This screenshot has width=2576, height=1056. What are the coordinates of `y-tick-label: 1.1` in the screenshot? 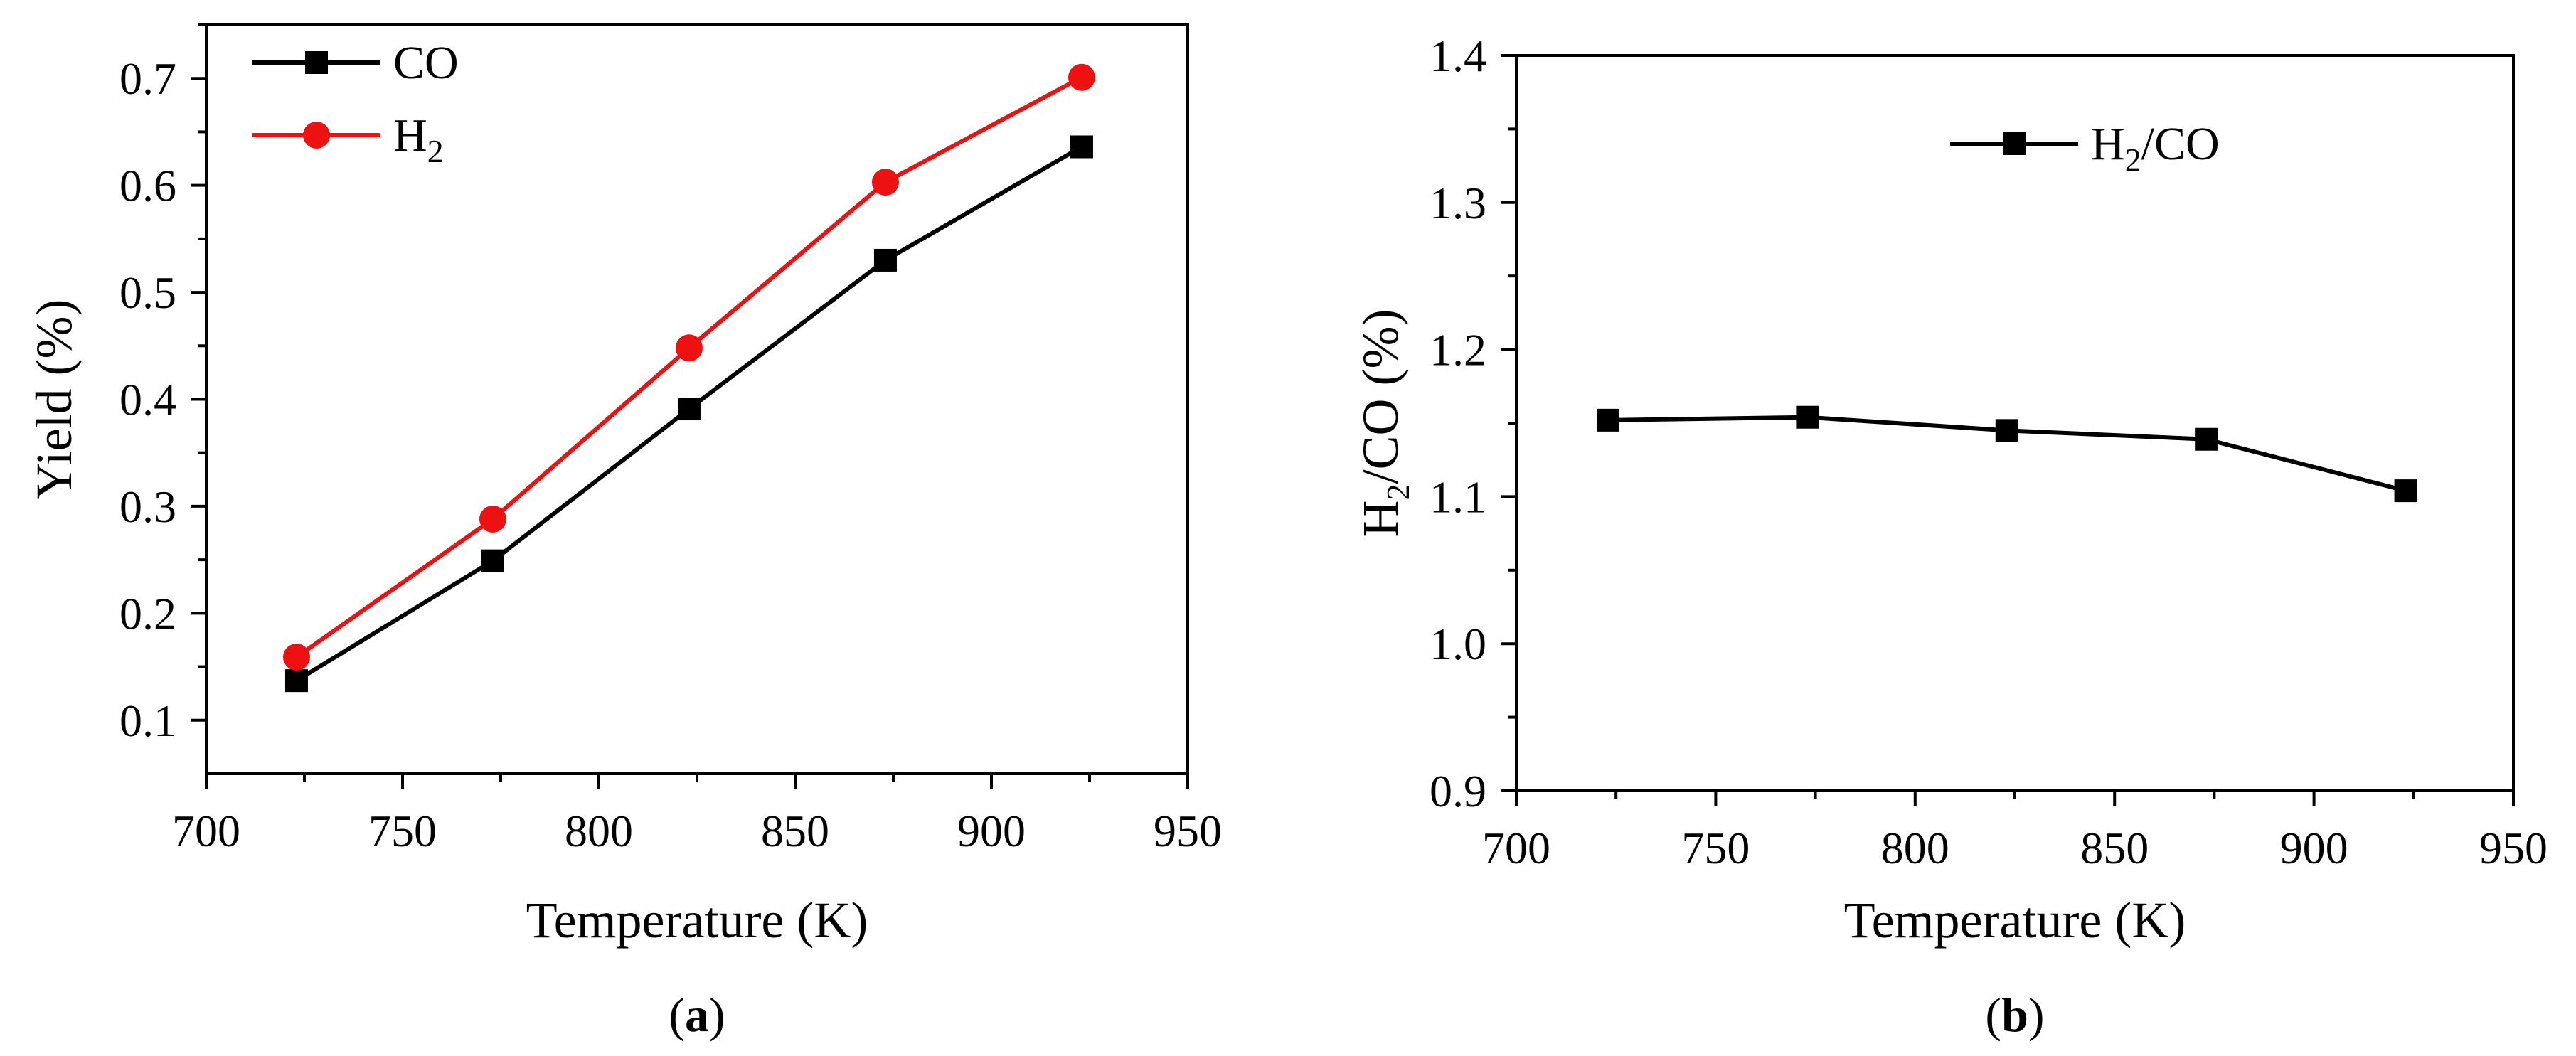 It's located at (1458, 496).